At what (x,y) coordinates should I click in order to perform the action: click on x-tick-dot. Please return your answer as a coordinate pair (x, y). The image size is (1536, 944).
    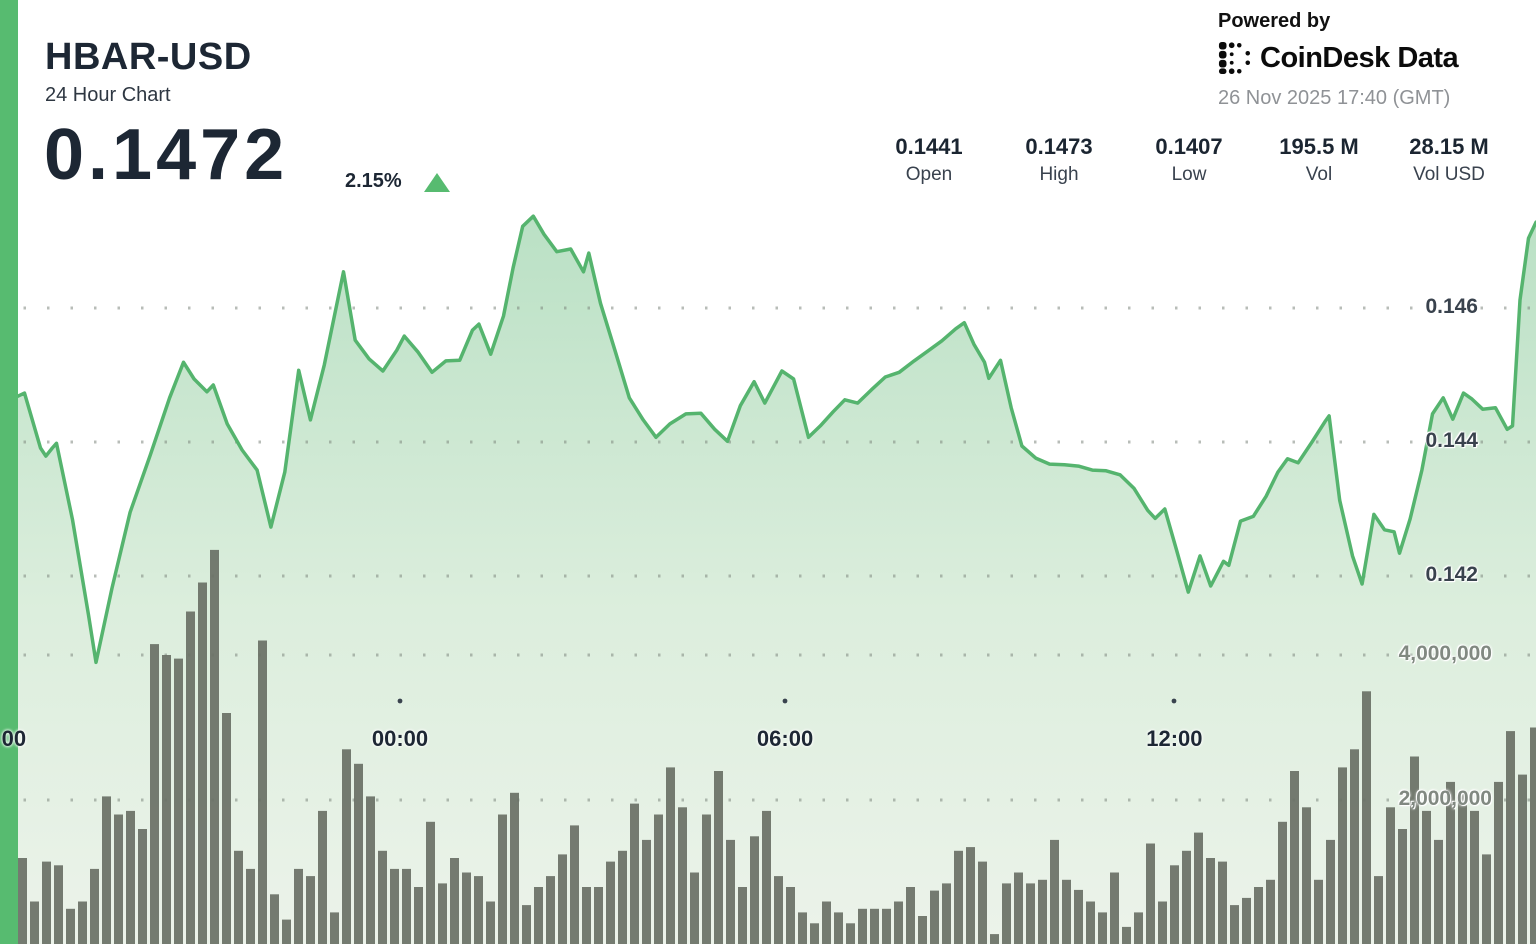
    Looking at the image, I should click on (785, 701).